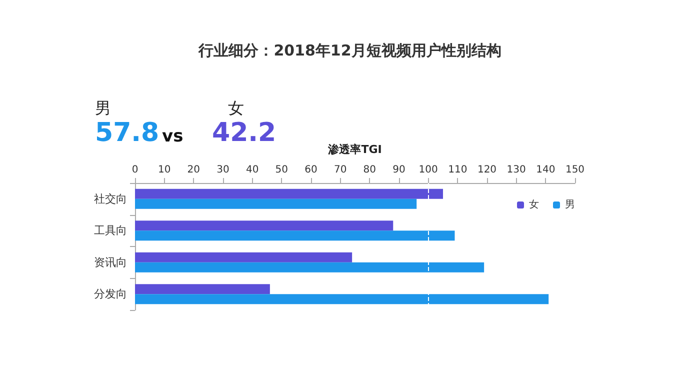 This screenshot has width=700, height=387. What do you see at coordinates (164, 170) in the screenshot?
I see `x-tick-label: 10` at bounding box center [164, 170].